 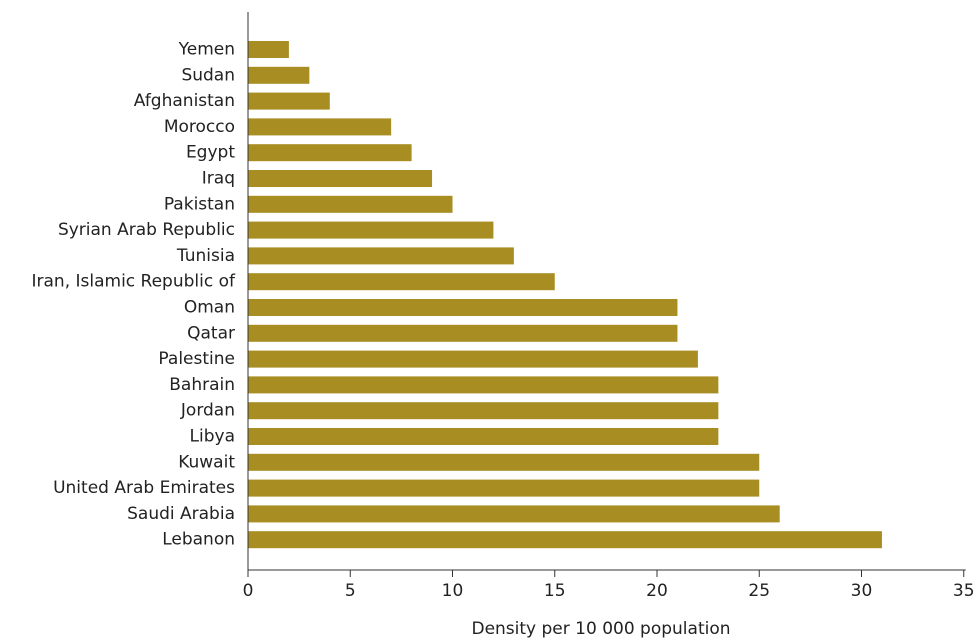 What do you see at coordinates (144, 488) in the screenshot?
I see `category-label: United Arab Emirates` at bounding box center [144, 488].